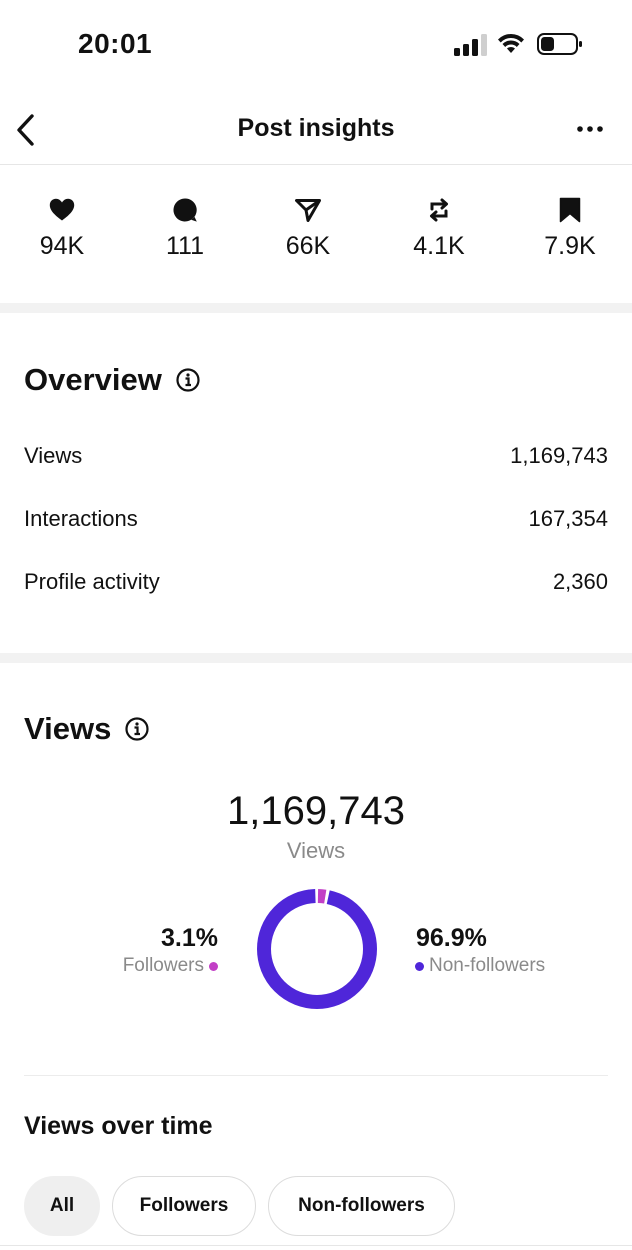 The height and width of the screenshot is (1250, 632). I want to click on profile-activity-value: 2,360, so click(580, 581).